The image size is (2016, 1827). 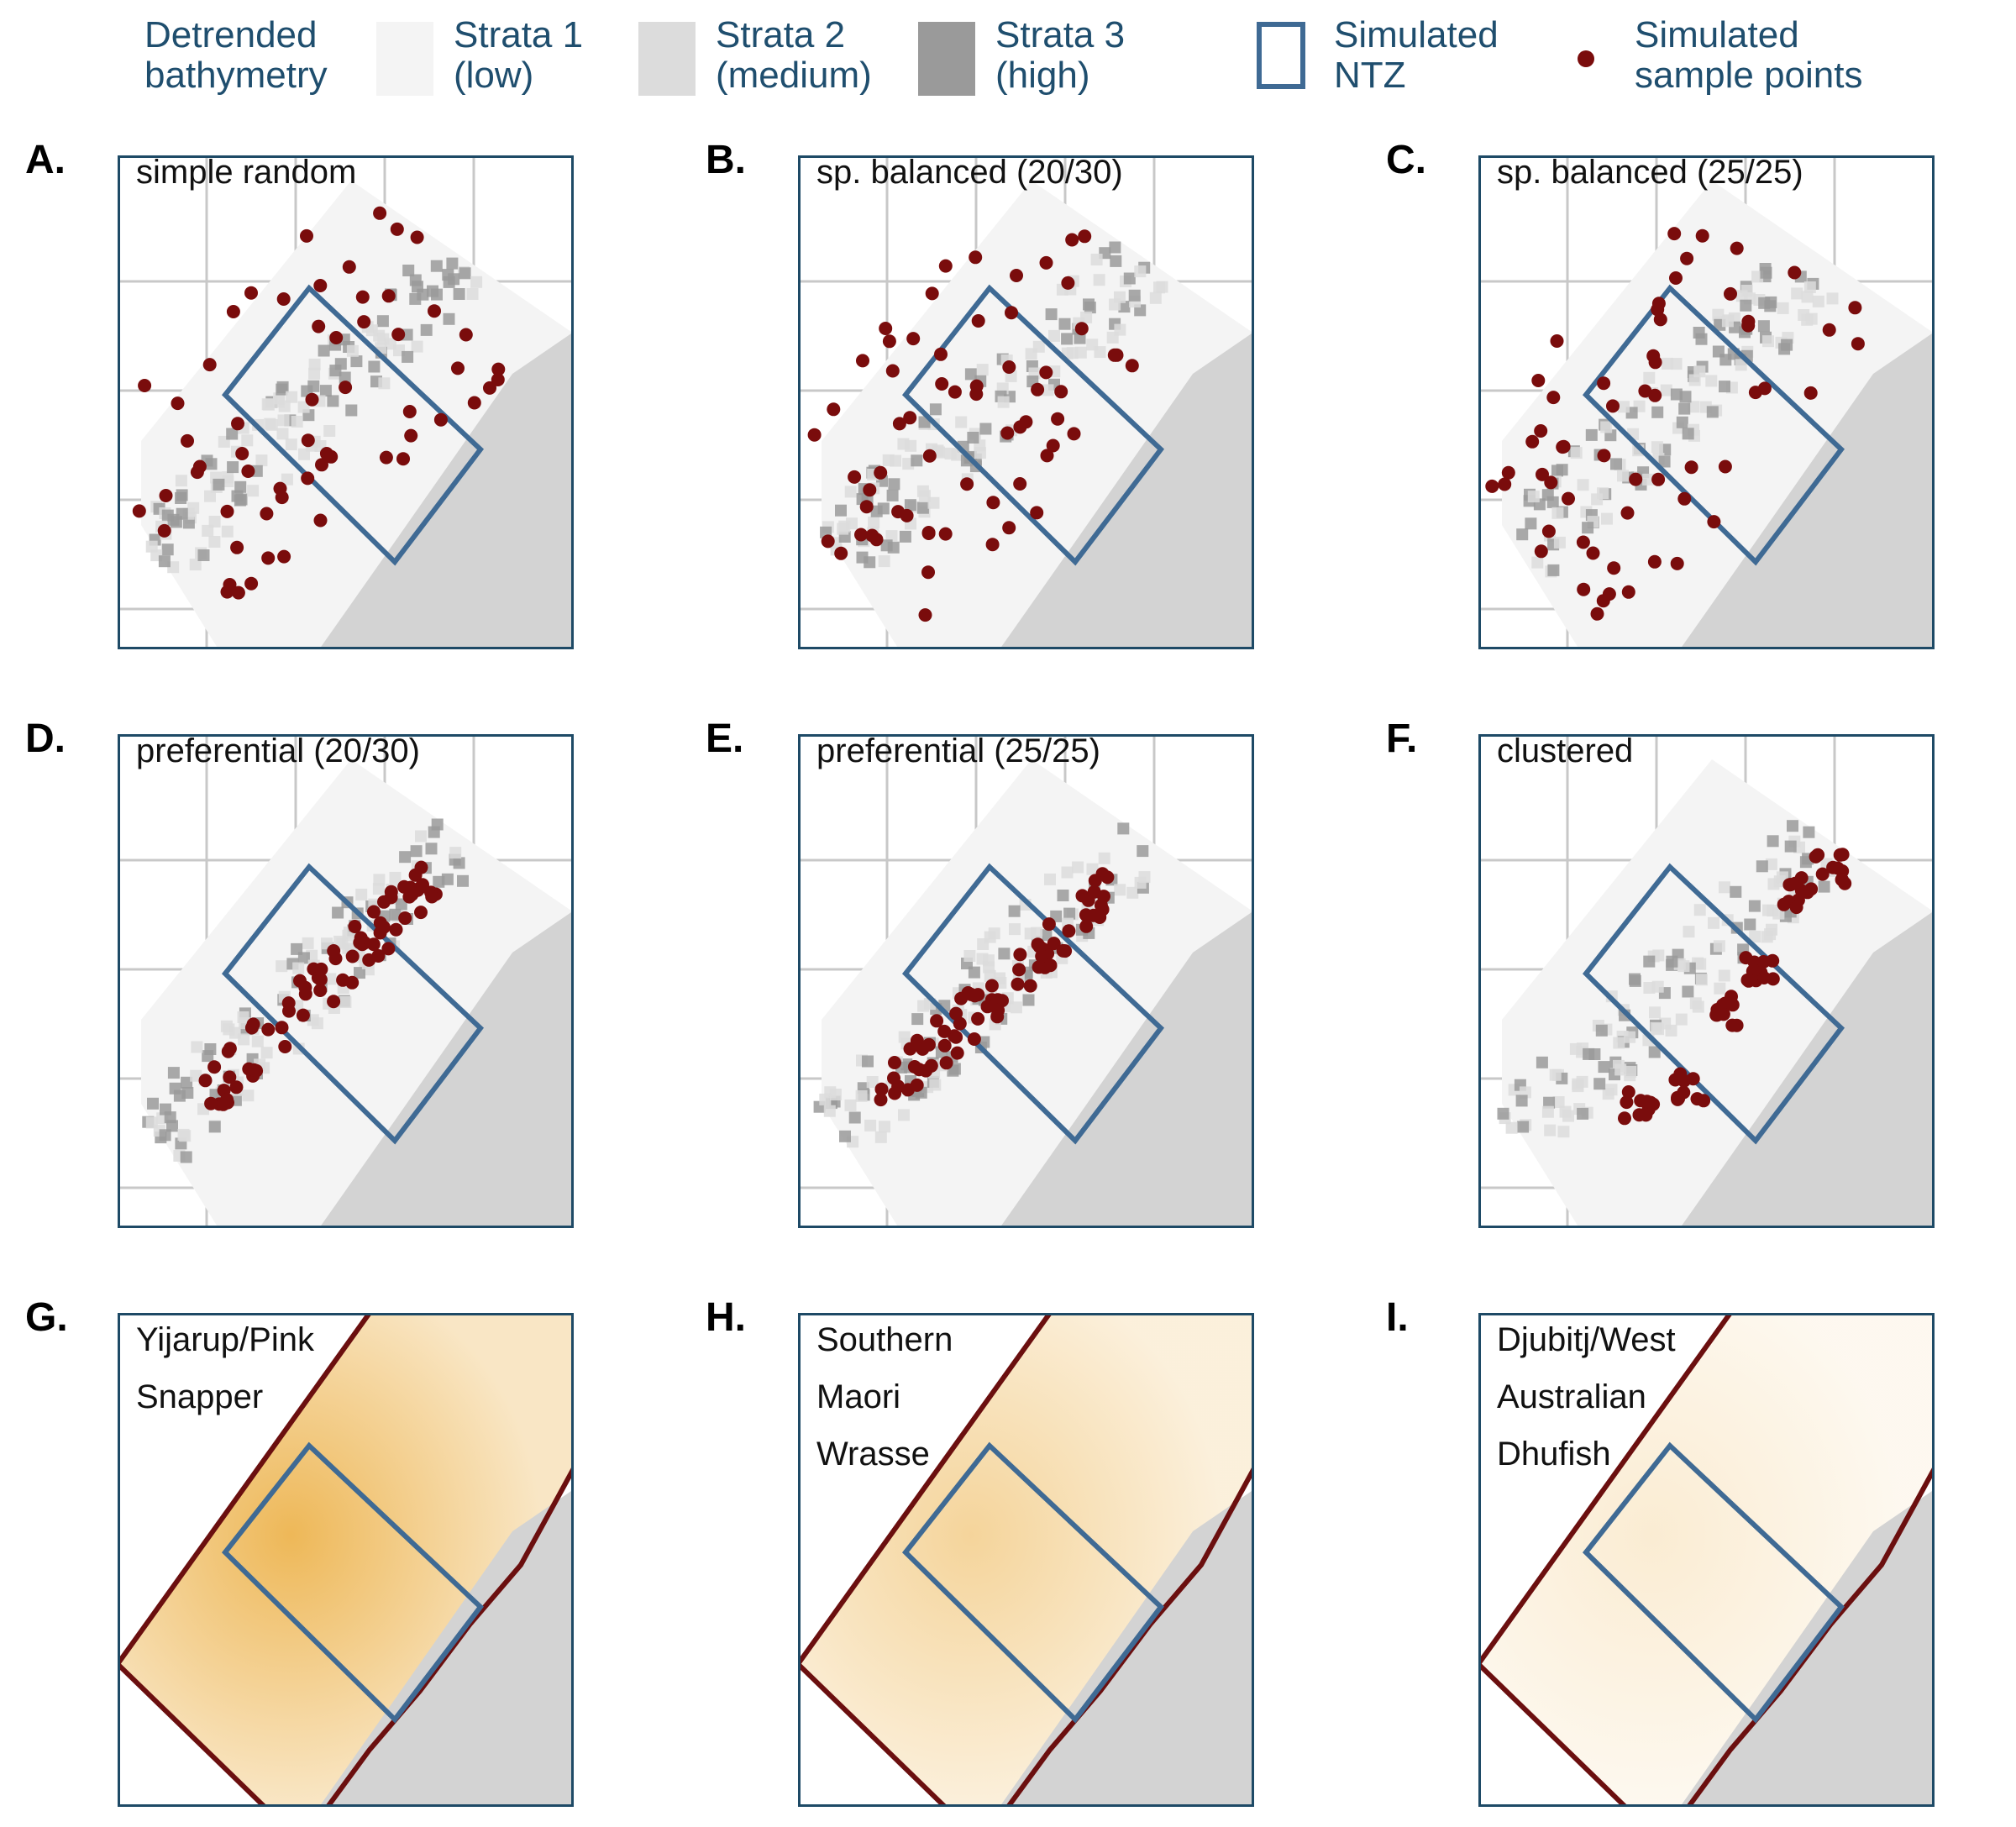 I want to click on panel-letter: F., so click(x=1402, y=739).